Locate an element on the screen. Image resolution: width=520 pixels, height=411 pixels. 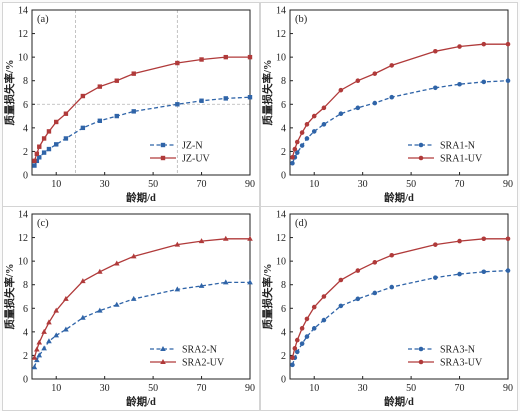
y-axis-label-b: 质量损失率/% is located at coordinates (267, 93).